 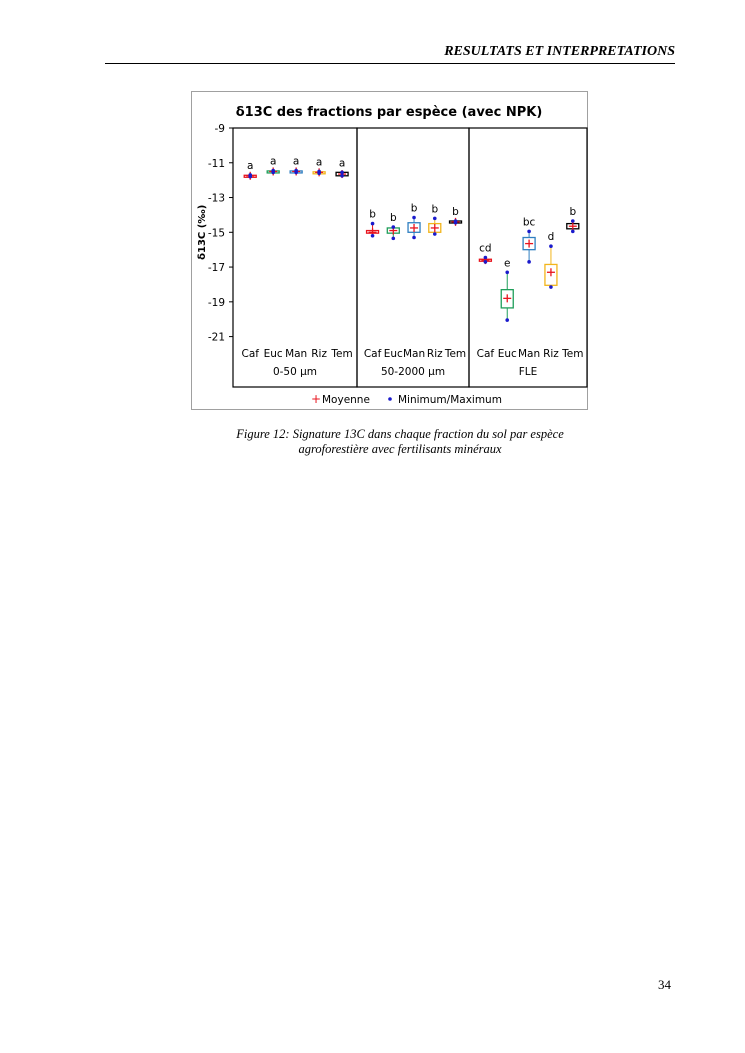 I want to click on header-rule, so click(x=390, y=63).